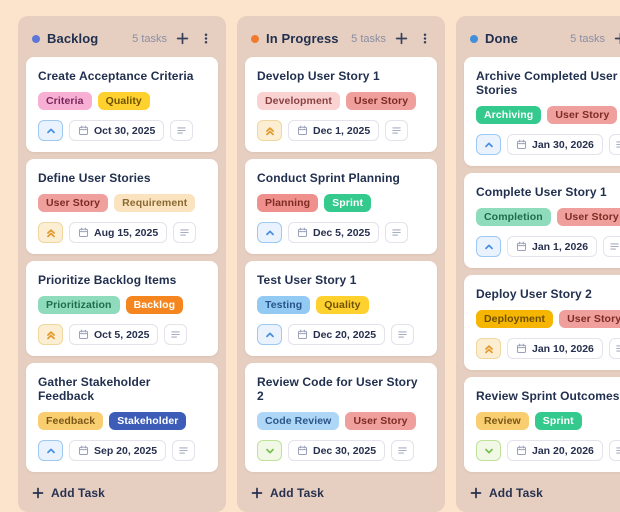 This screenshot has width=620, height=512. What do you see at coordinates (123, 101) in the screenshot?
I see `tag: Quality` at bounding box center [123, 101].